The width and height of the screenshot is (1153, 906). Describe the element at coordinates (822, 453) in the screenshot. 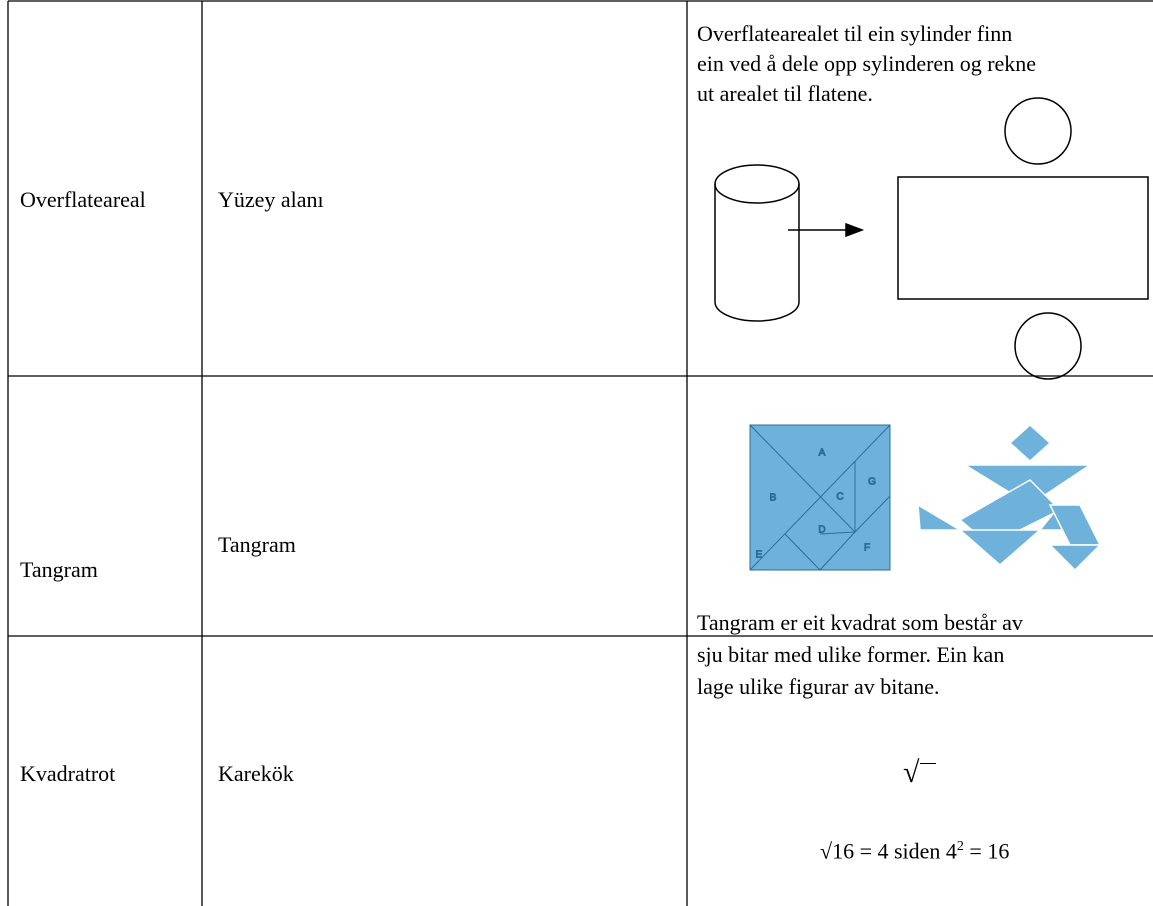

I see `piece-label: A` at that location.